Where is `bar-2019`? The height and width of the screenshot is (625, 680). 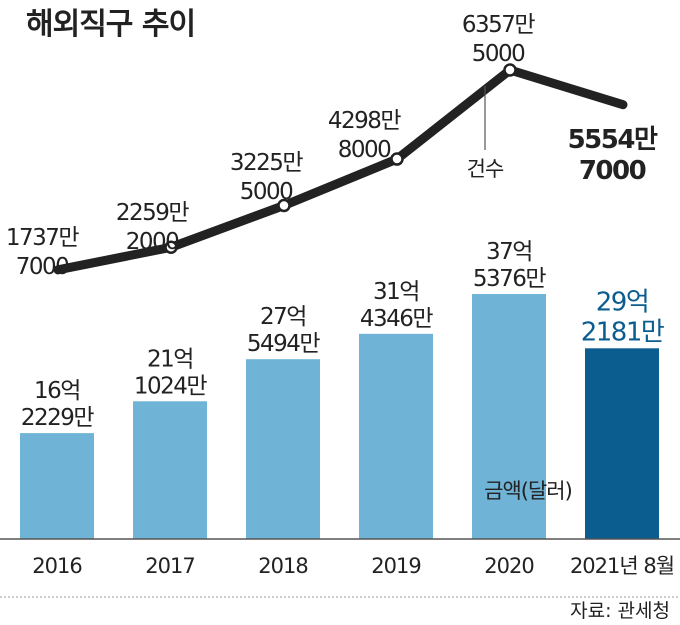 bar-2019 is located at coordinates (396, 436).